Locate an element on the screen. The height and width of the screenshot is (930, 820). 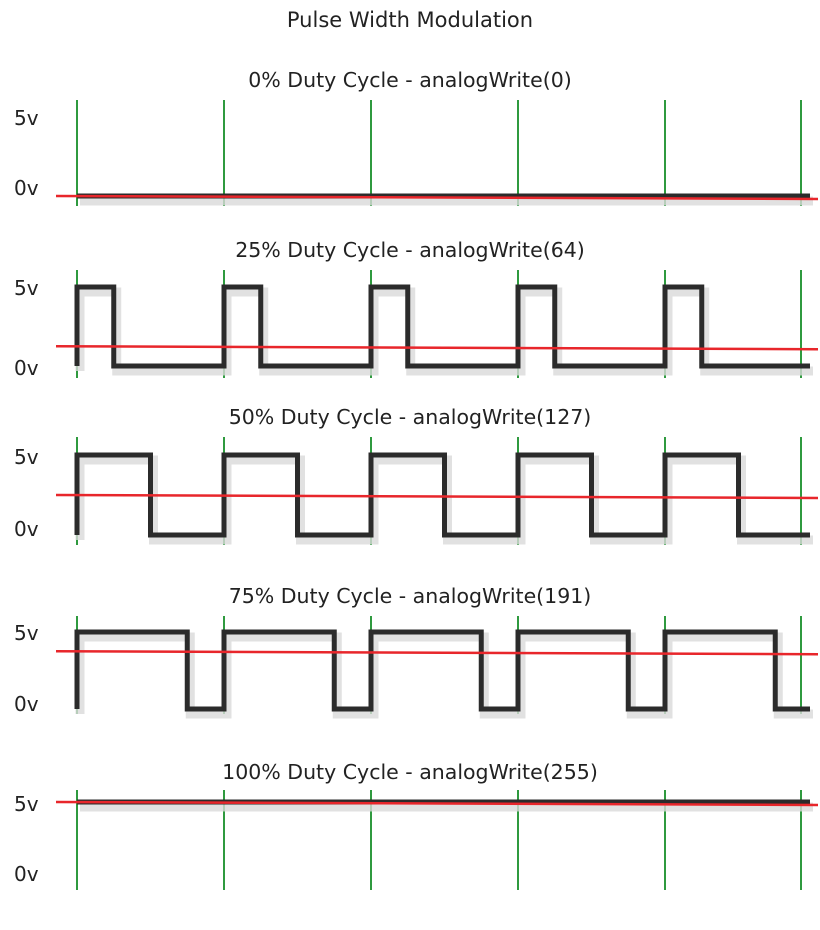
diagram-title: Pulse Width Modulation is located at coordinates (410, 20).